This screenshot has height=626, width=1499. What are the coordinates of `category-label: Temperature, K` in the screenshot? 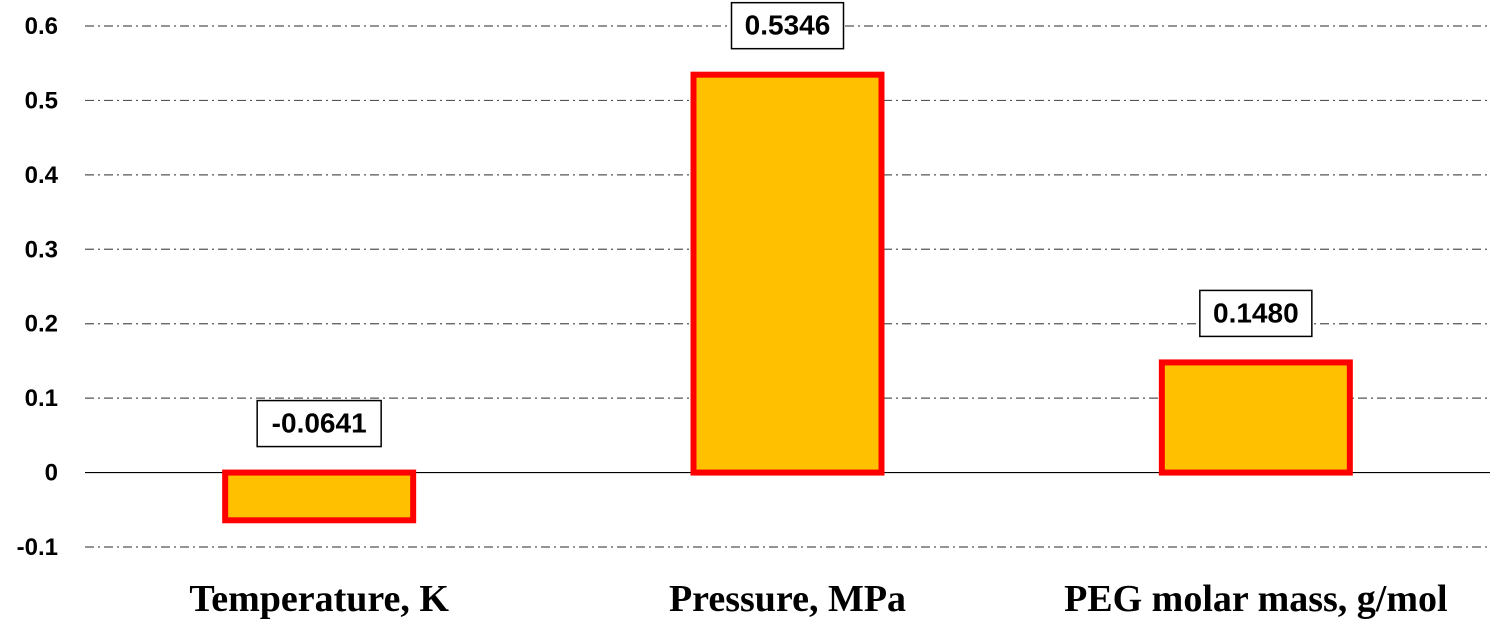 It's located at (319, 599).